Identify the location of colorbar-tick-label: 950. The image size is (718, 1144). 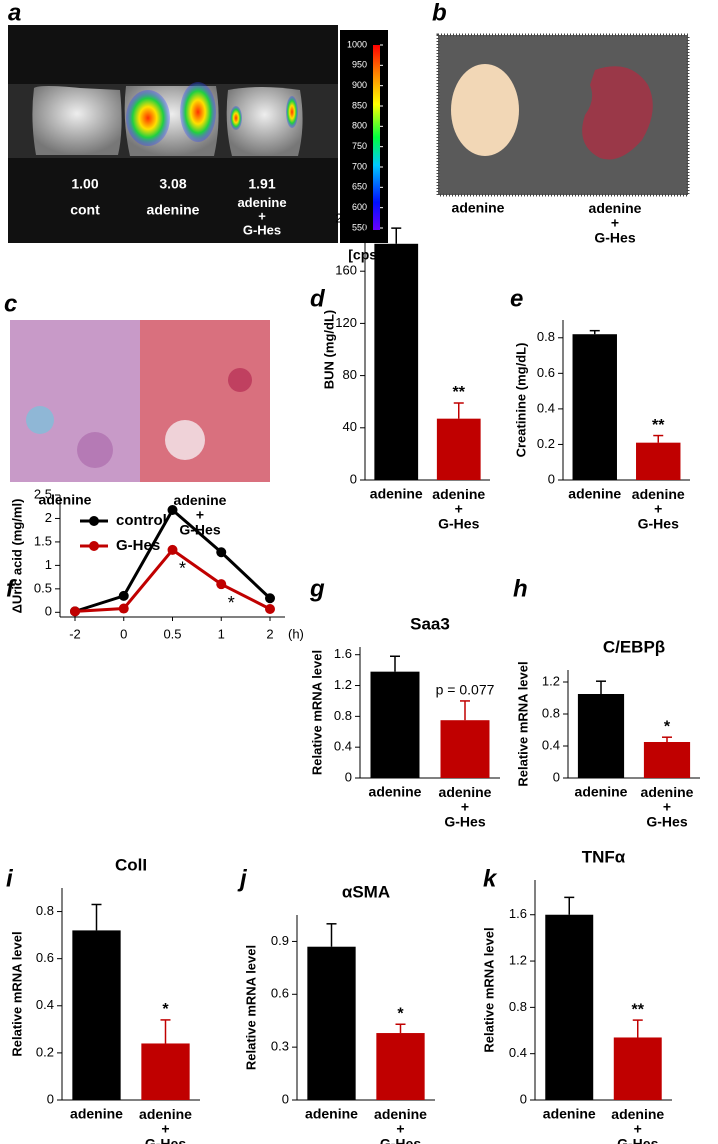
(359, 65).